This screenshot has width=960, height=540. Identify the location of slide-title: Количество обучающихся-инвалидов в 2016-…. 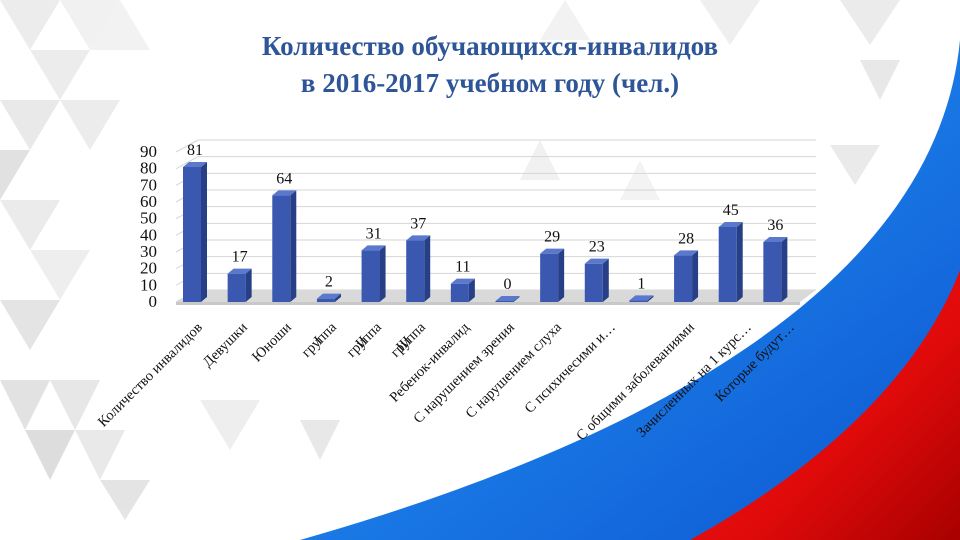
(490, 65).